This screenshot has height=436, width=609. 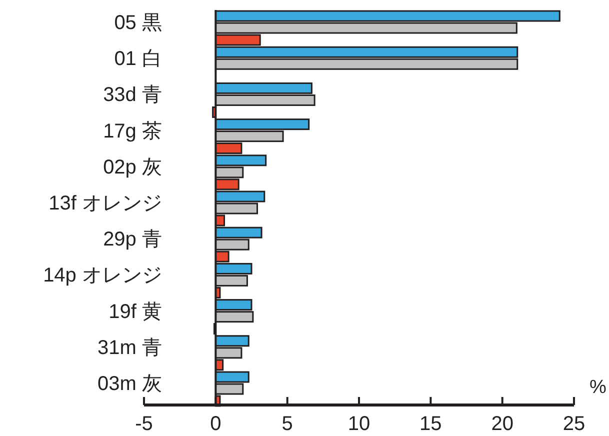 I want to click on x-tick-label: 15, so click(x=431, y=424).